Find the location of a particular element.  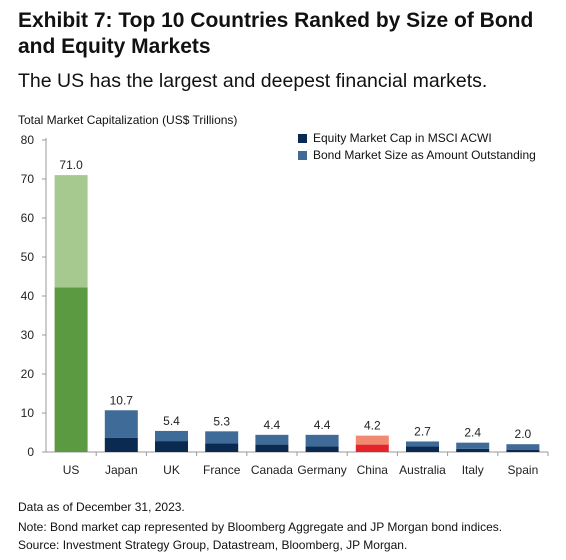

bar-equity-japan is located at coordinates (121, 444).